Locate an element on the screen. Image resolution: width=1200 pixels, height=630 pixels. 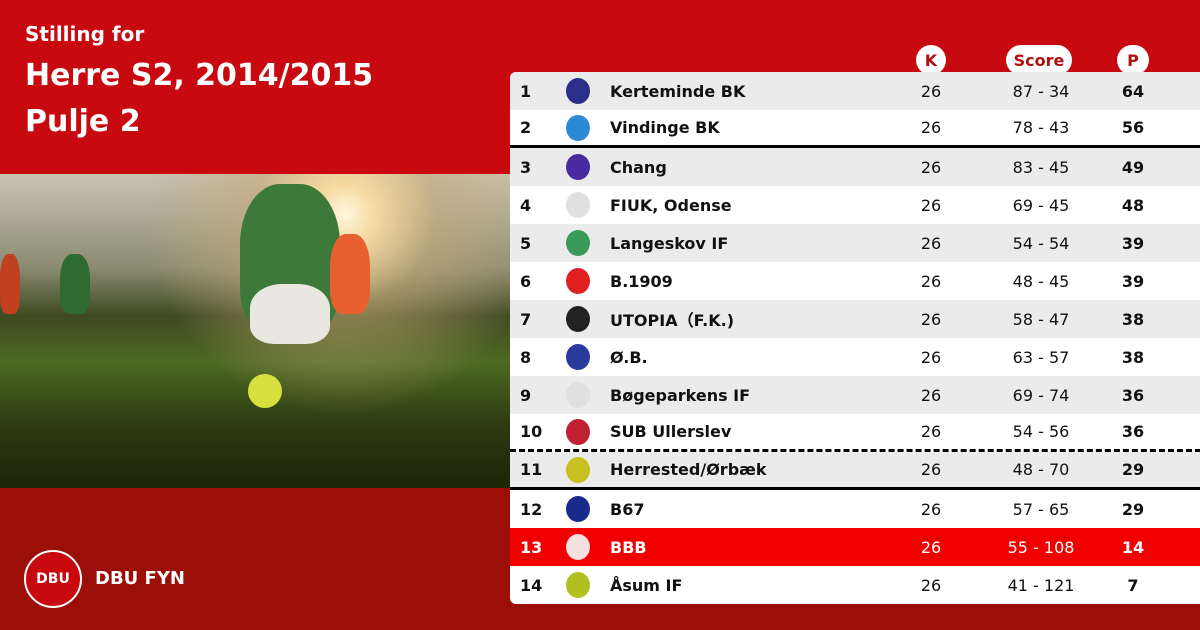
points: 56 is located at coordinates (1133, 127).